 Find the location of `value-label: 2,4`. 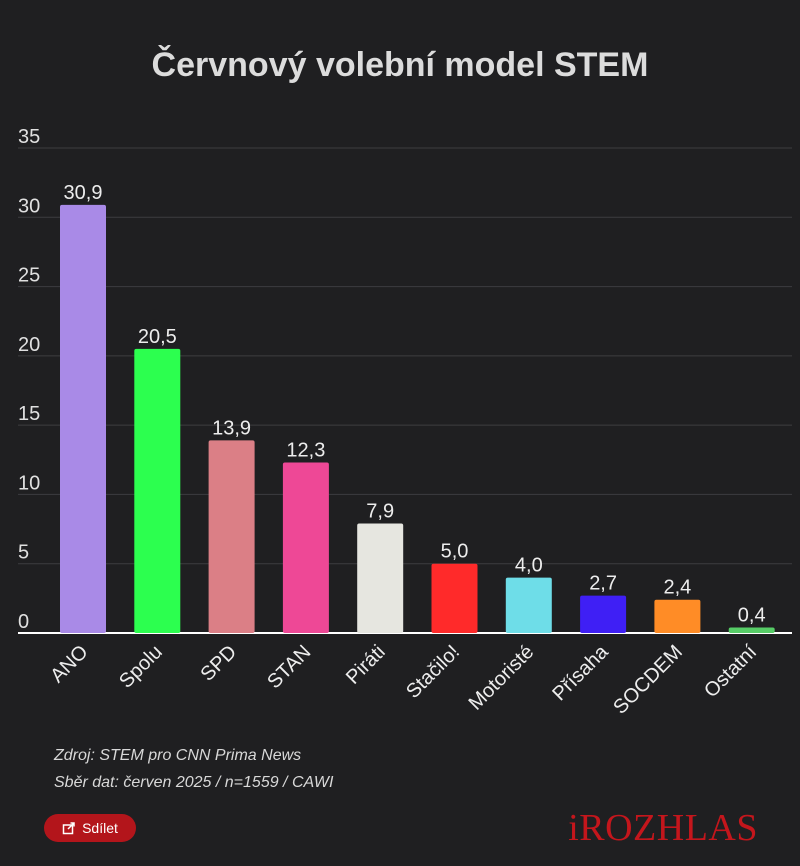

value-label: 2,4 is located at coordinates (677, 588).